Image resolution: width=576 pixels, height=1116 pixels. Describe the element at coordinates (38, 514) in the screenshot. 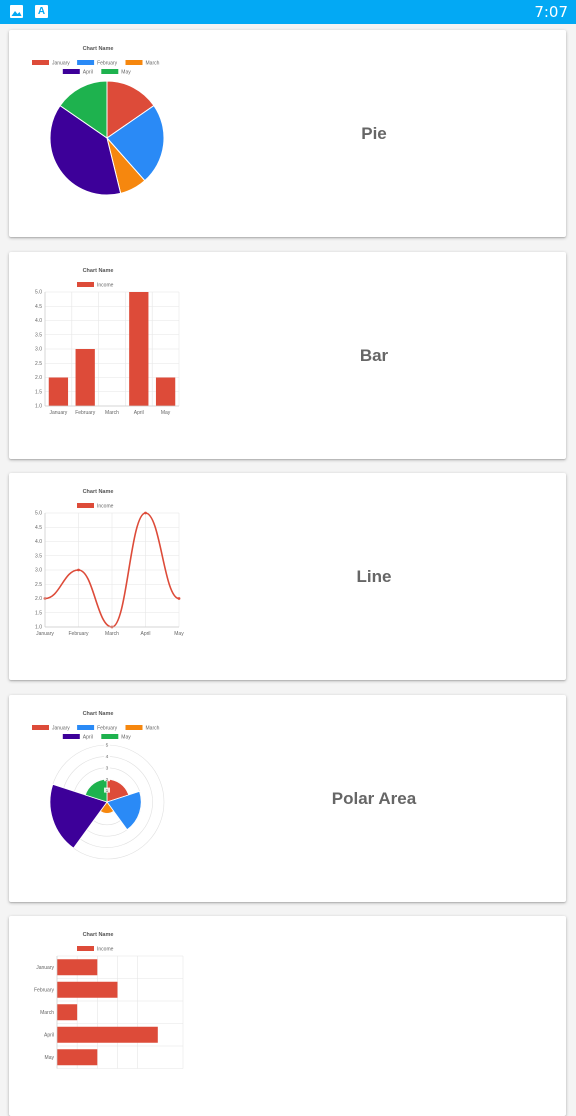

I see `tick-label: 5.0` at that location.